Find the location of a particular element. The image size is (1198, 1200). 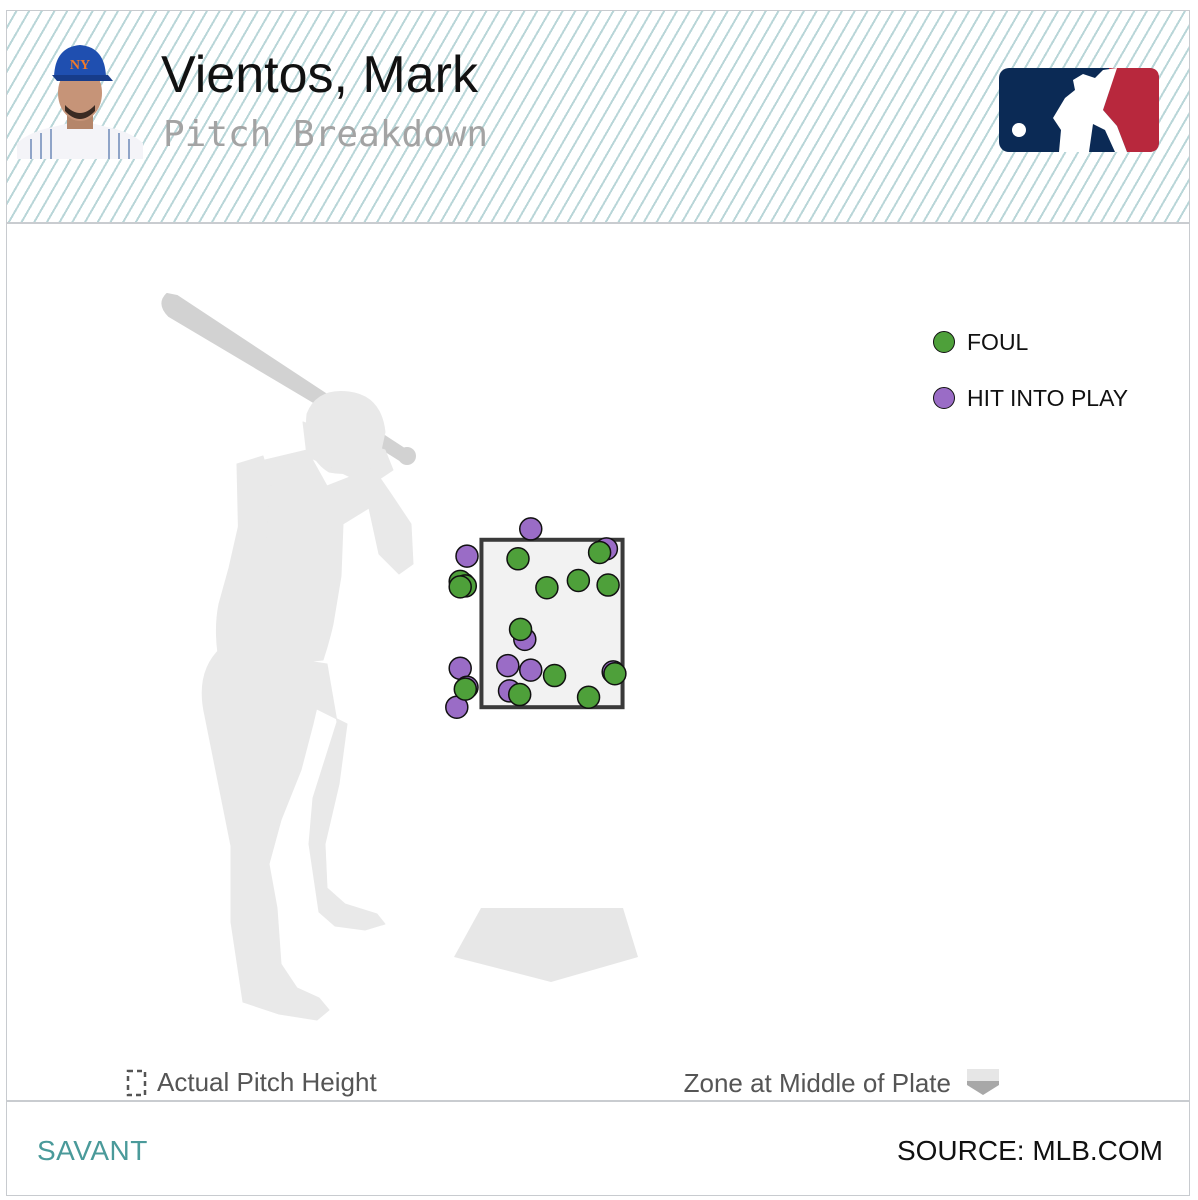

legend-label-foul: FOUL is located at coordinates (998, 341).